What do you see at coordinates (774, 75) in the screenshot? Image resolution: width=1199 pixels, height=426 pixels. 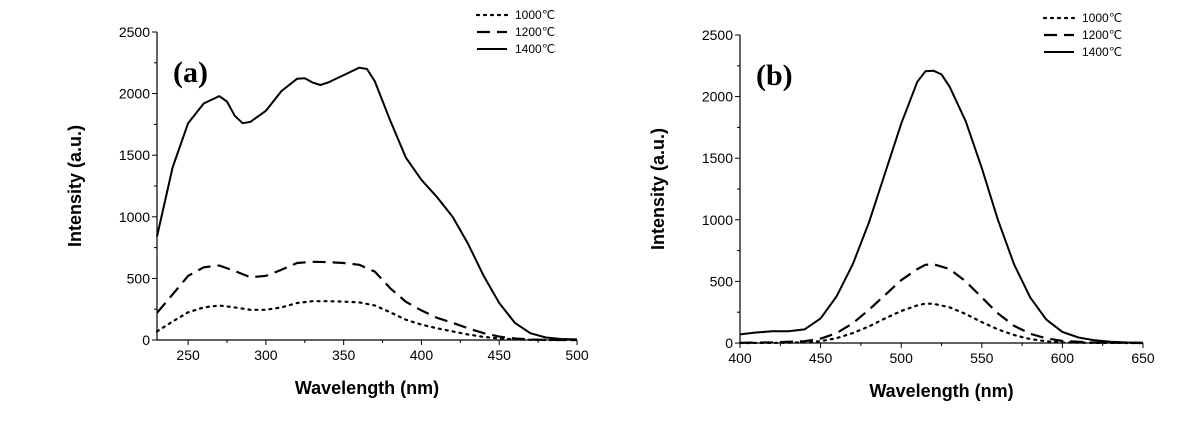 I see `panel-label: (b)` at bounding box center [774, 75].